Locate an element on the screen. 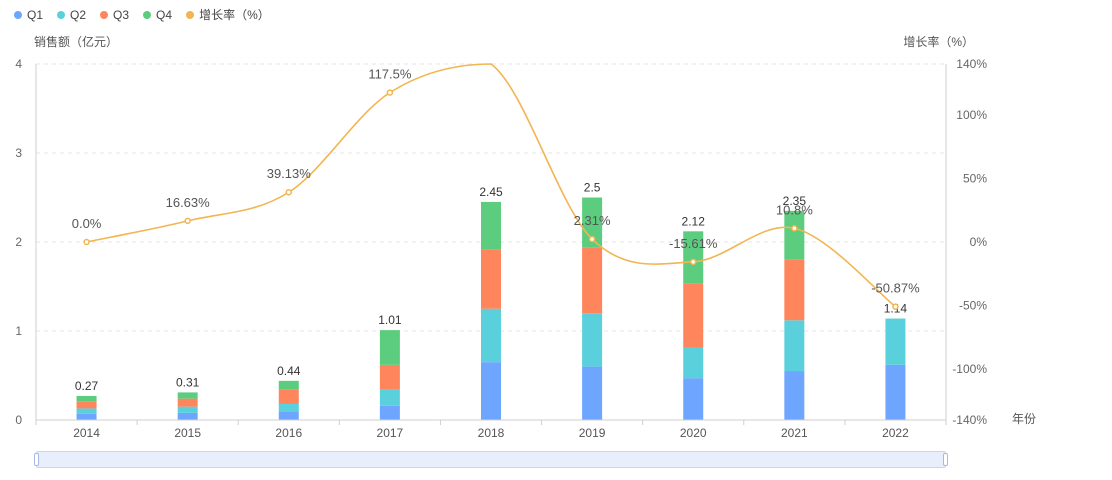 The image size is (1112, 480). y-tick-label: 0 is located at coordinates (18, 420).